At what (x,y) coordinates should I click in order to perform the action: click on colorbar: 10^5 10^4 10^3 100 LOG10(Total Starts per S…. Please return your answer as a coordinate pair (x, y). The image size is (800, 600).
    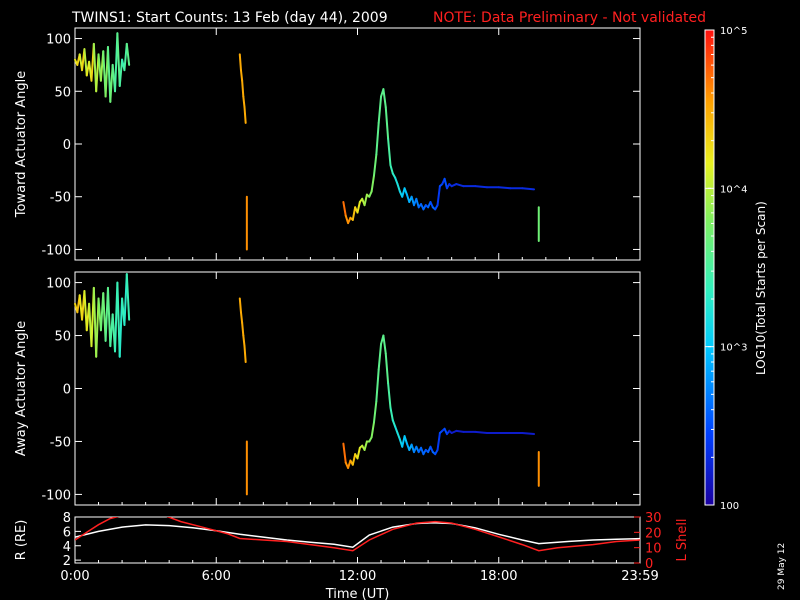
    Looking at the image, I should click on (736, 269).